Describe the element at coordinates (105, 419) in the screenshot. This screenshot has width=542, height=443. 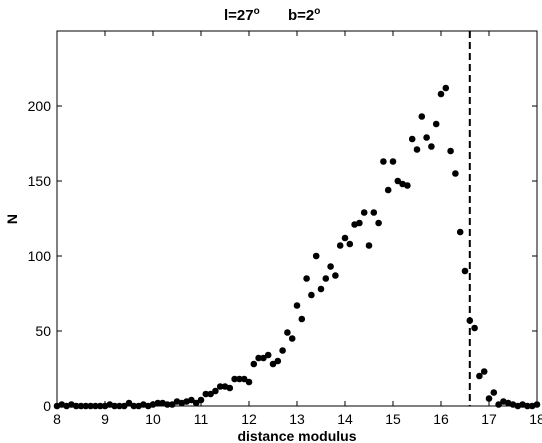
I see `x-tick-label: 9` at that location.